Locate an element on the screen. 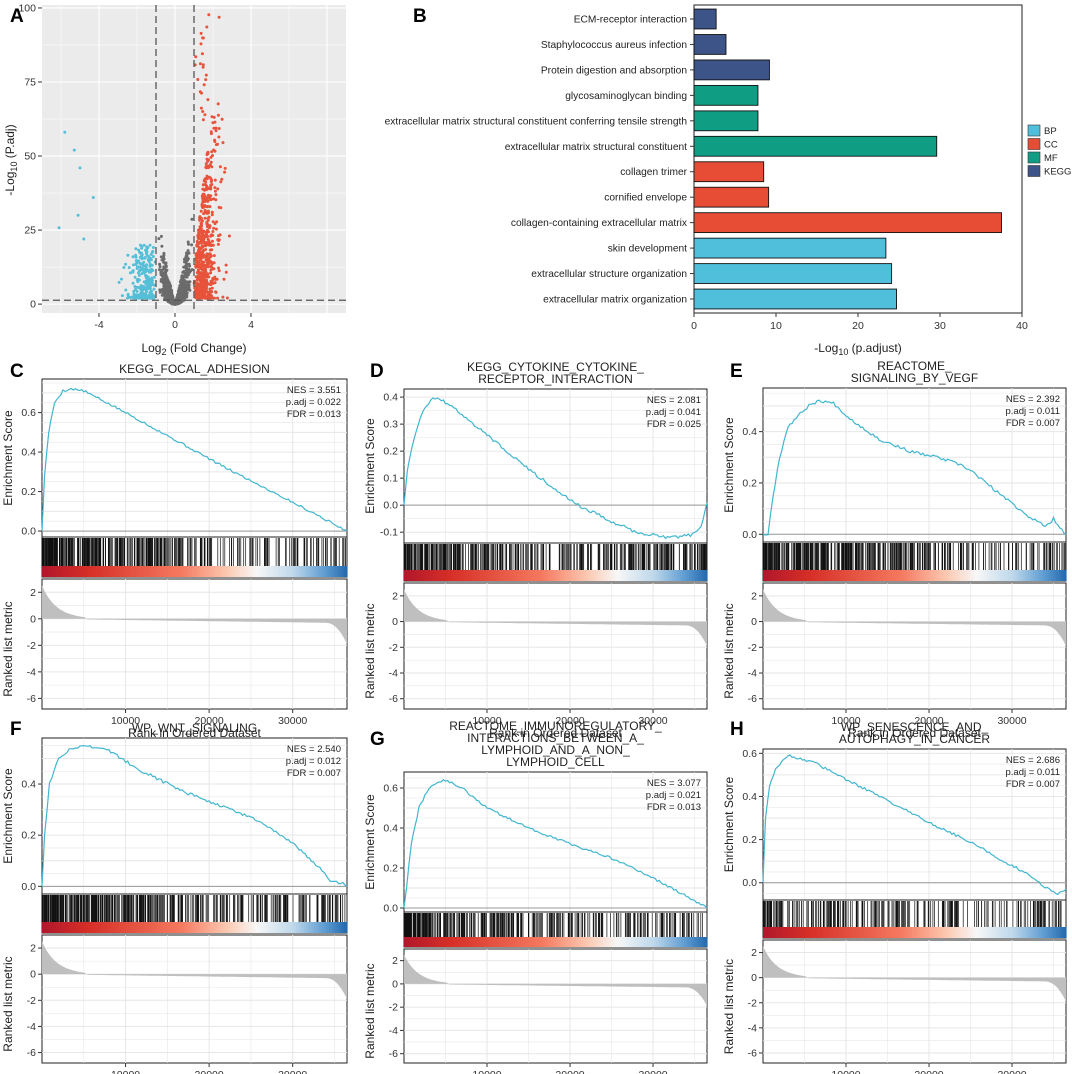  legend-swatch-kegg is located at coordinates (1034, 171).